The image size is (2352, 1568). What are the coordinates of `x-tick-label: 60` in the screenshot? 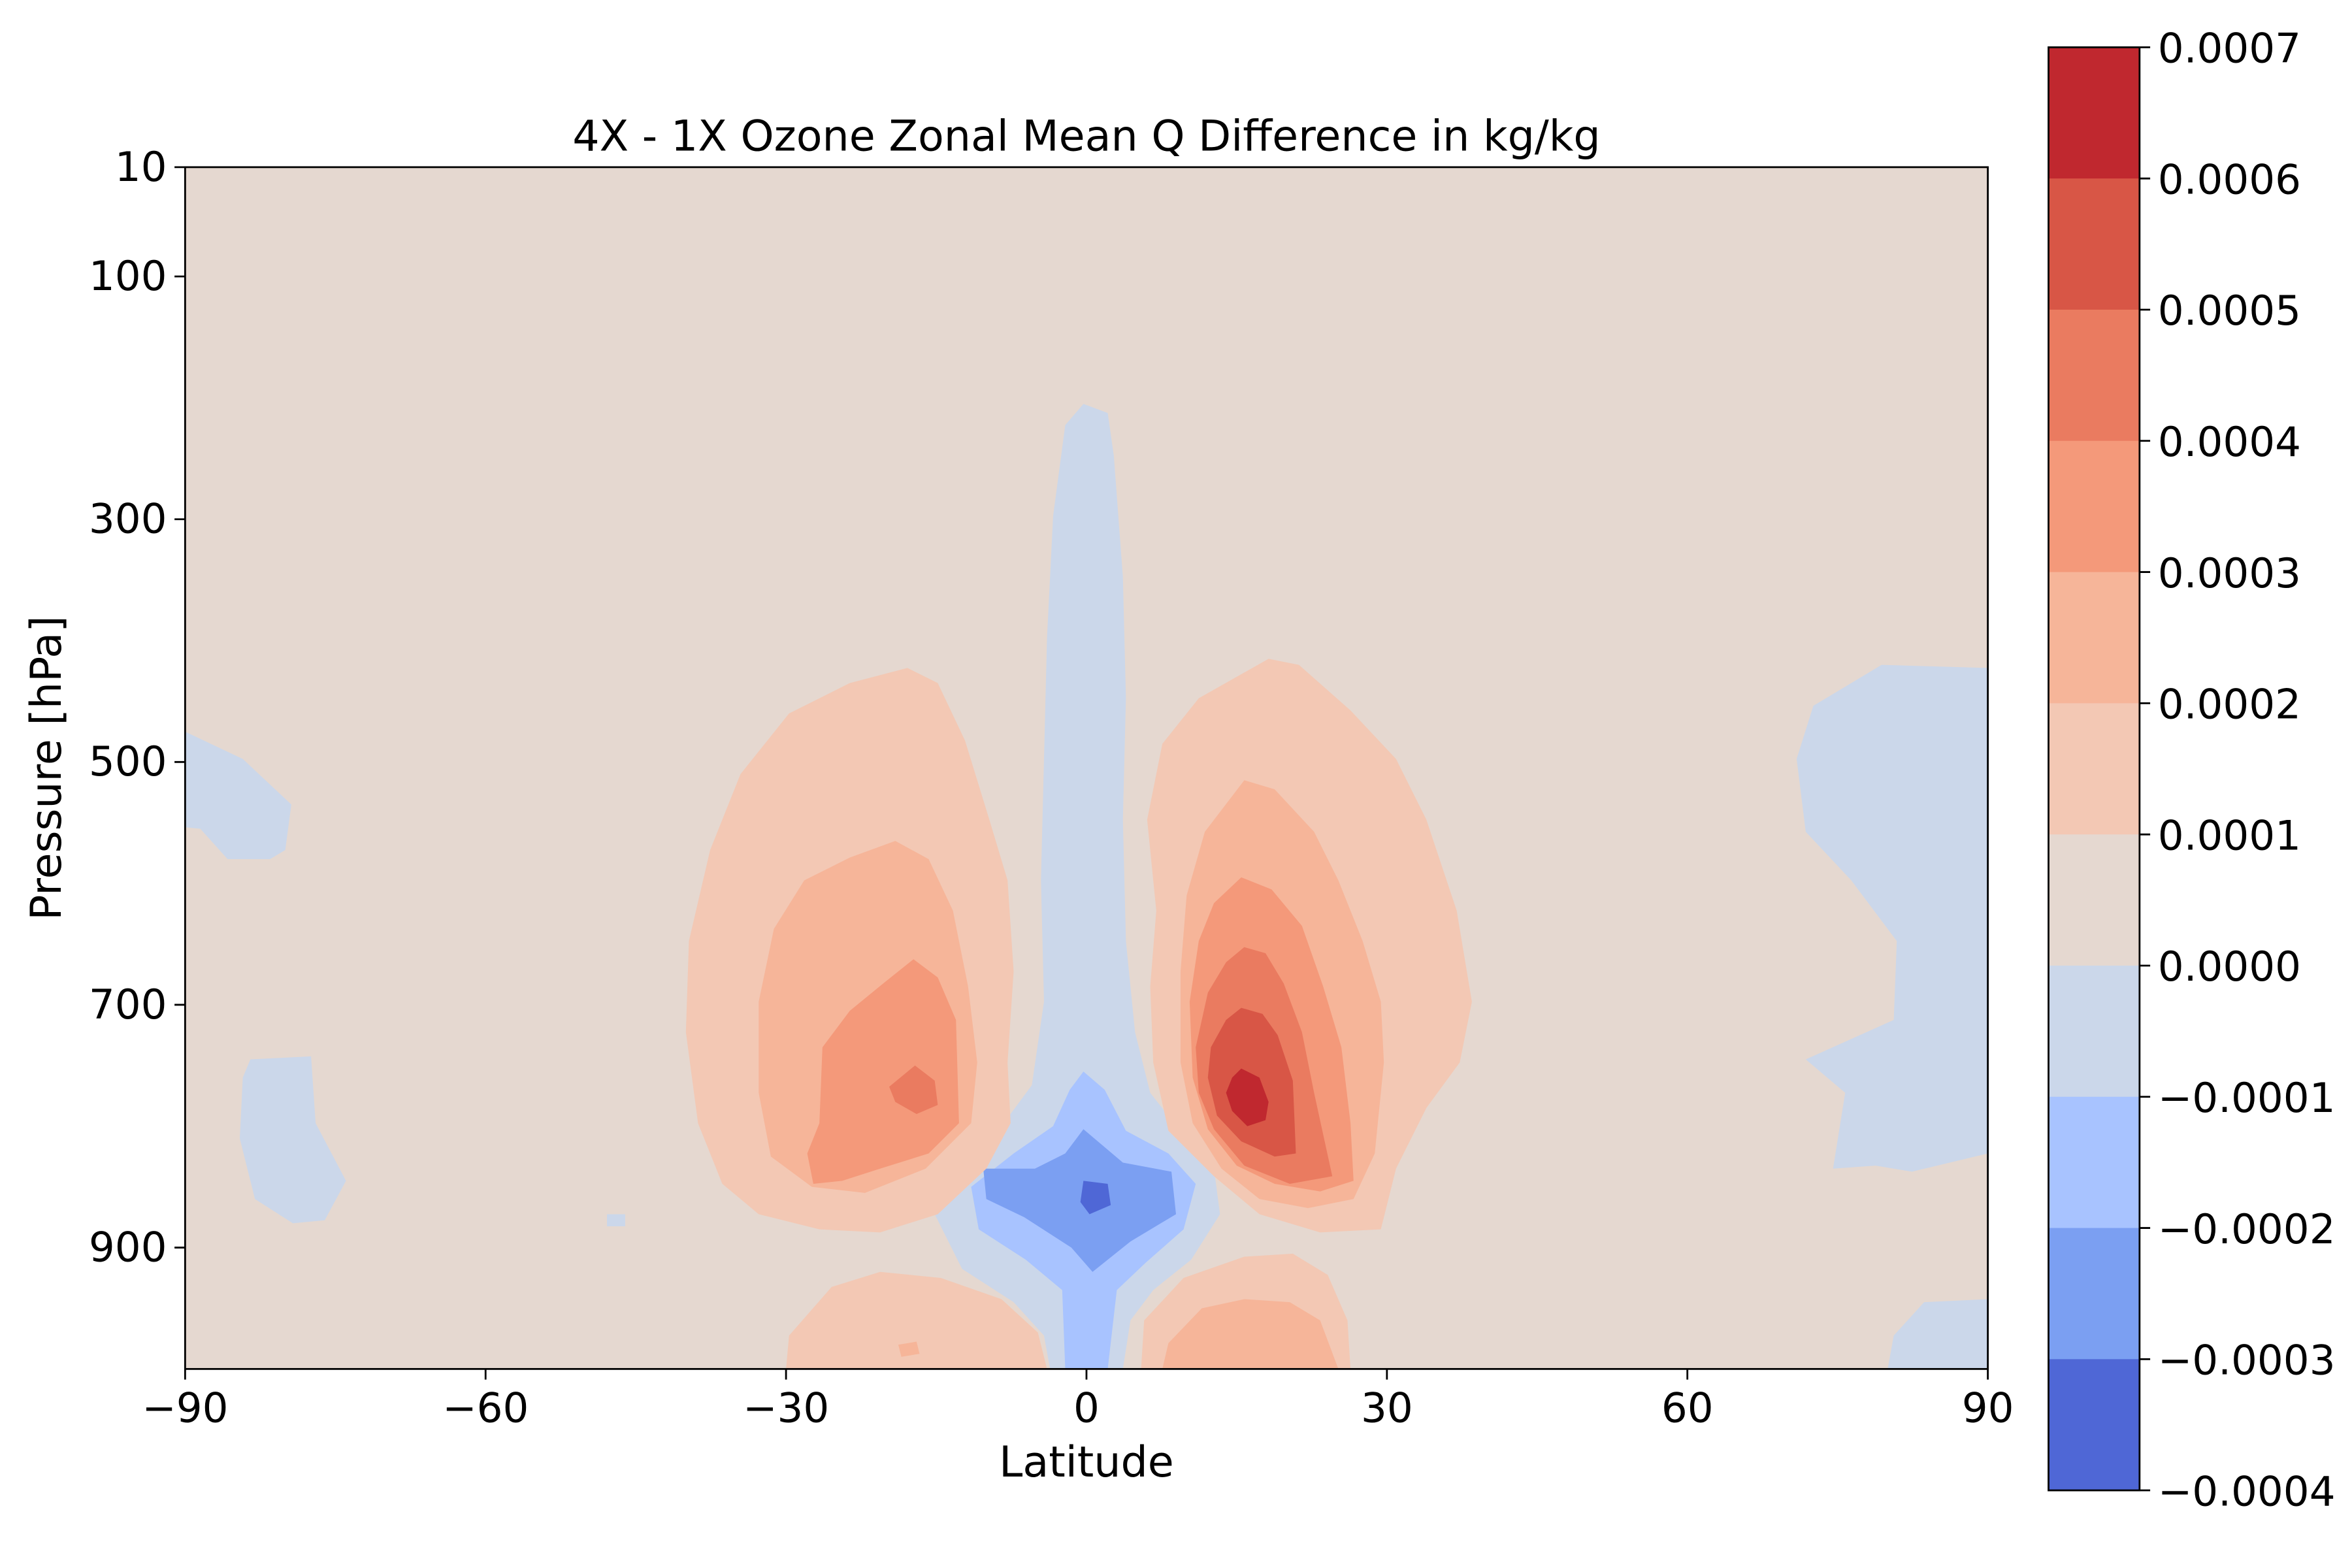 It's located at (1687, 1408).